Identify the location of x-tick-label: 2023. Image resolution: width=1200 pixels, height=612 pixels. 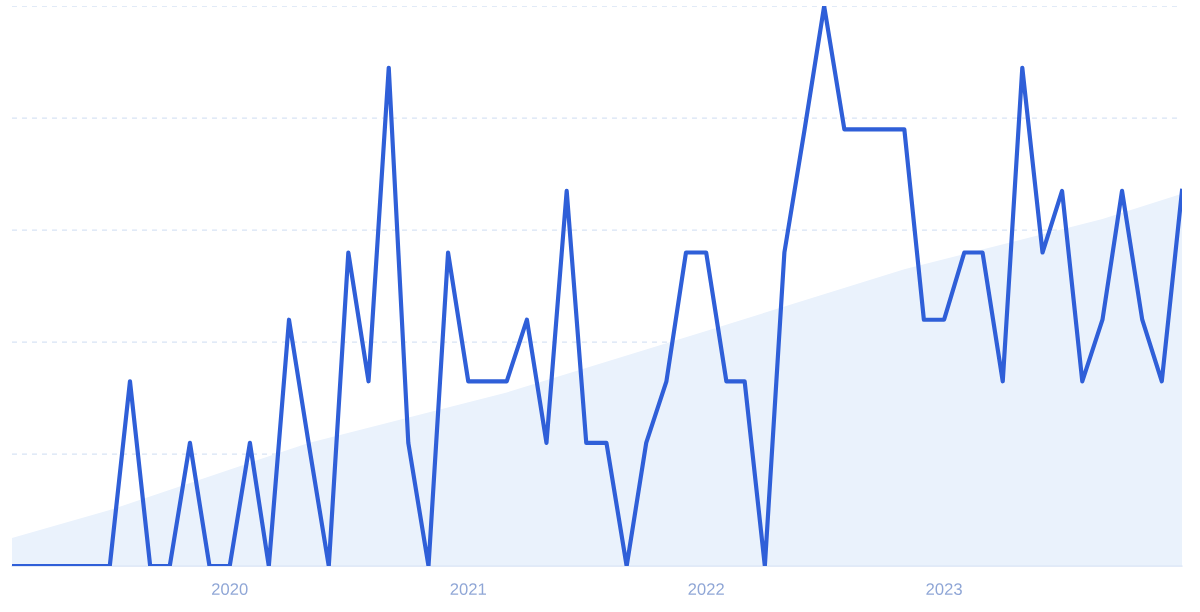
(944, 589).